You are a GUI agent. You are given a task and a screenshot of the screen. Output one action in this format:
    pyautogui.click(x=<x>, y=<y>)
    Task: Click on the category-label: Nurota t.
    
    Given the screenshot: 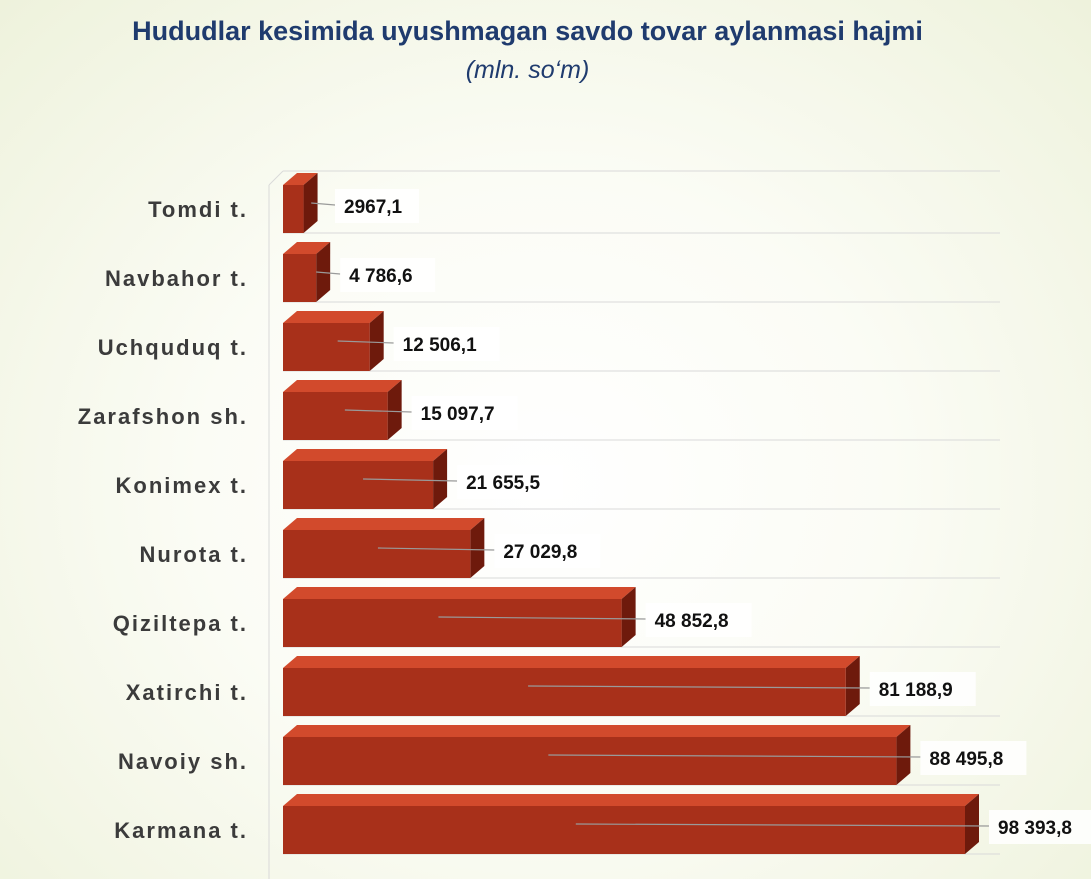 What is the action you would take?
    pyautogui.click(x=194, y=554)
    